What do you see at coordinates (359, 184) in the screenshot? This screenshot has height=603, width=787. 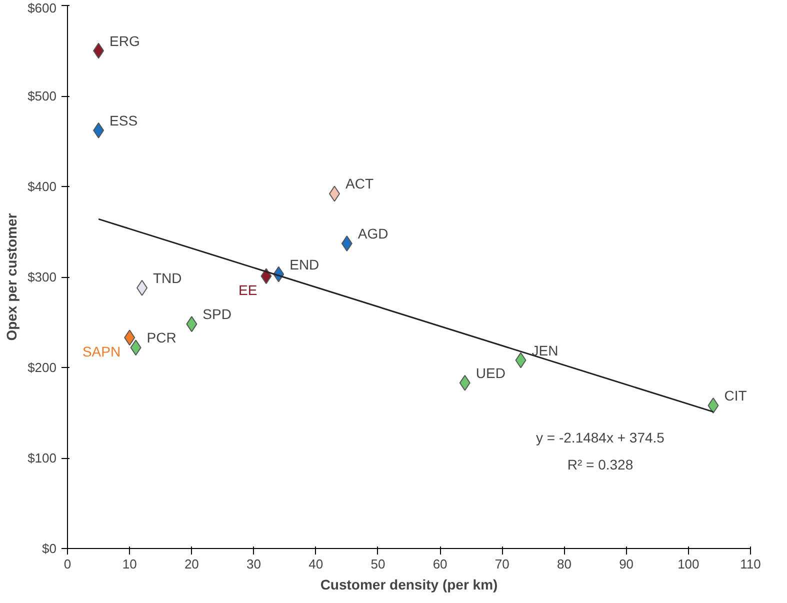 I see `series-label: ACT` at bounding box center [359, 184].